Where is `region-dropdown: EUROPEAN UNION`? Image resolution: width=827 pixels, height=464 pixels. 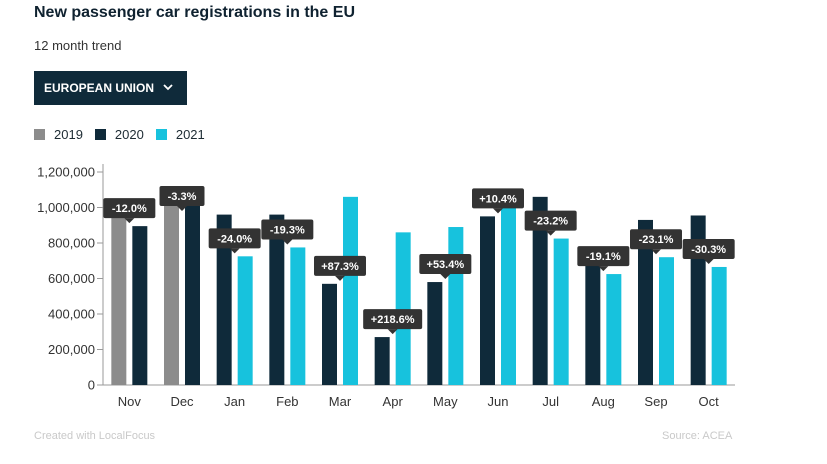
region-dropdown: EUROPEAN UNION is located at coordinates (110, 88).